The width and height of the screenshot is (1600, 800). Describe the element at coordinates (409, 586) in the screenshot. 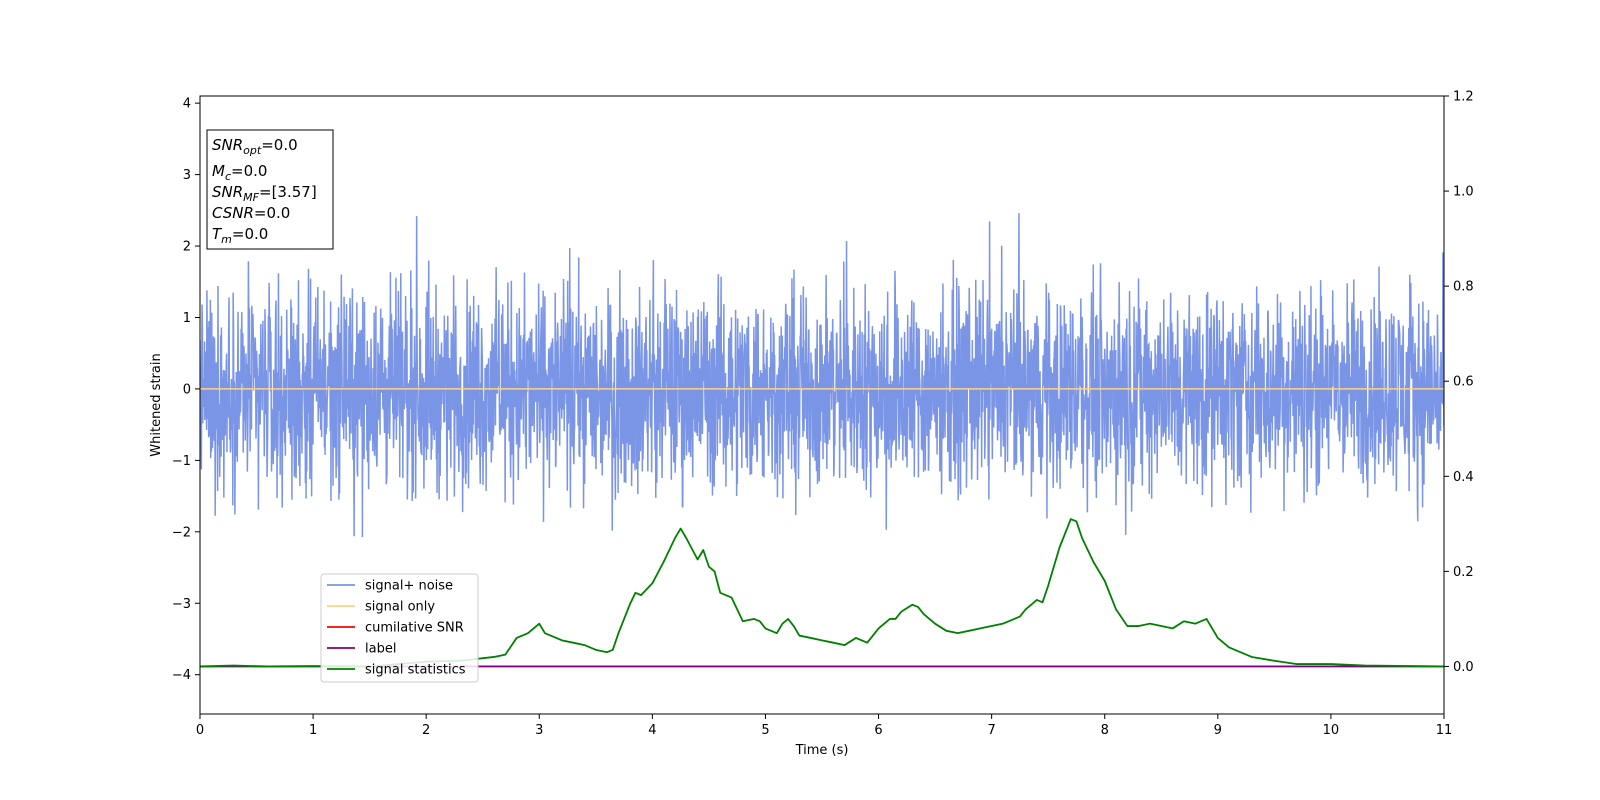

I see `legend-label: signal+ noise` at that location.